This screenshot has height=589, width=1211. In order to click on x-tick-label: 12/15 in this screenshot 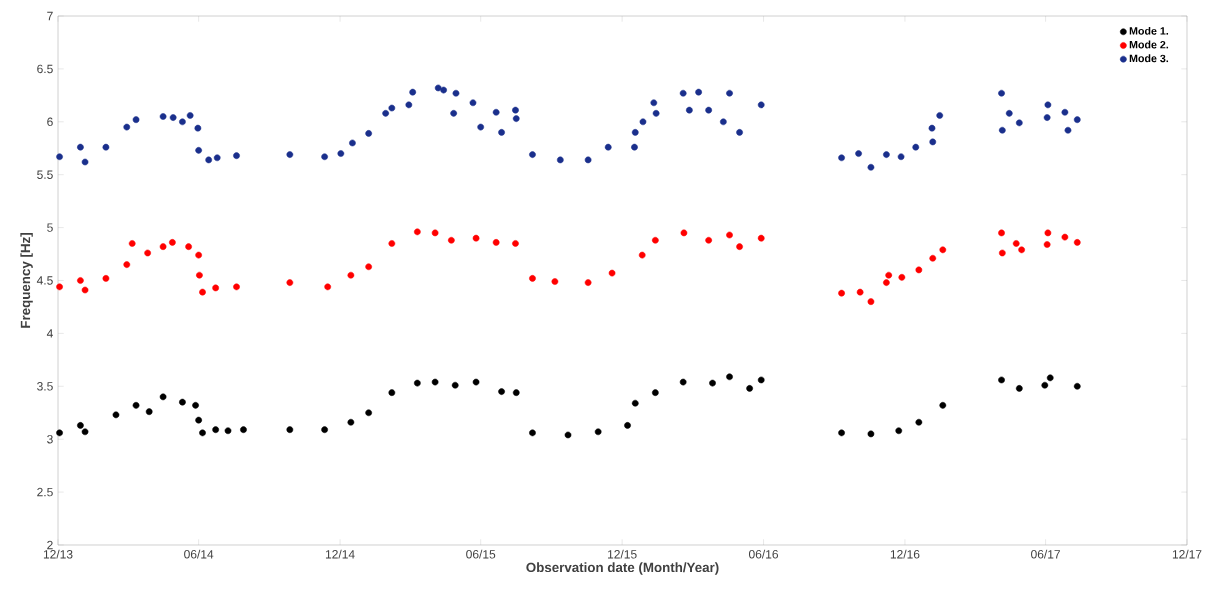, I will do `click(622, 554)`.